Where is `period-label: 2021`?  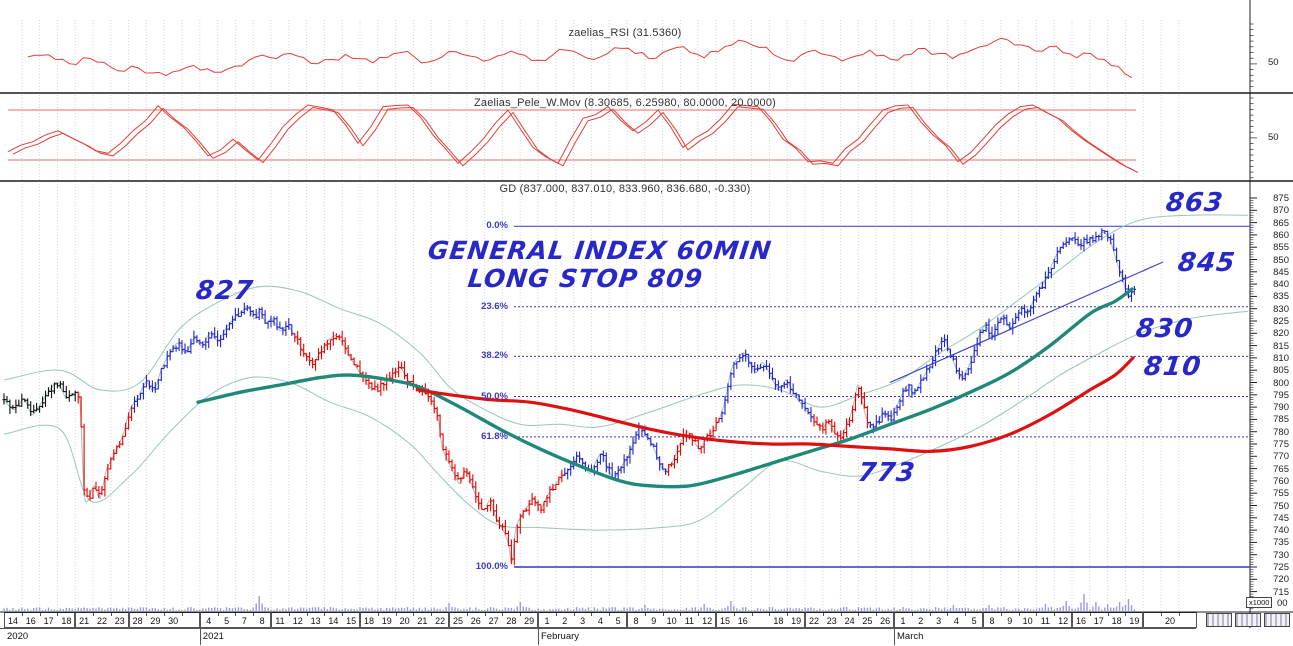 period-label: 2021 is located at coordinates (213, 636).